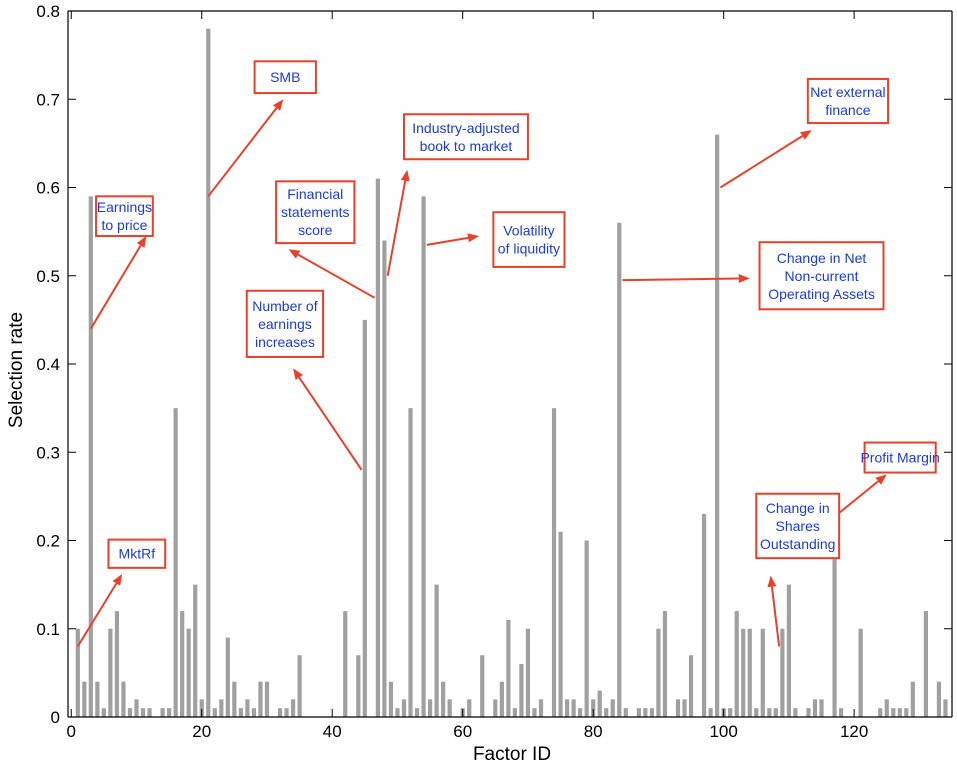 The image size is (957, 769). What do you see at coordinates (124, 207) in the screenshot?
I see `annotation-label-earnings-to-price: Earnings` at bounding box center [124, 207].